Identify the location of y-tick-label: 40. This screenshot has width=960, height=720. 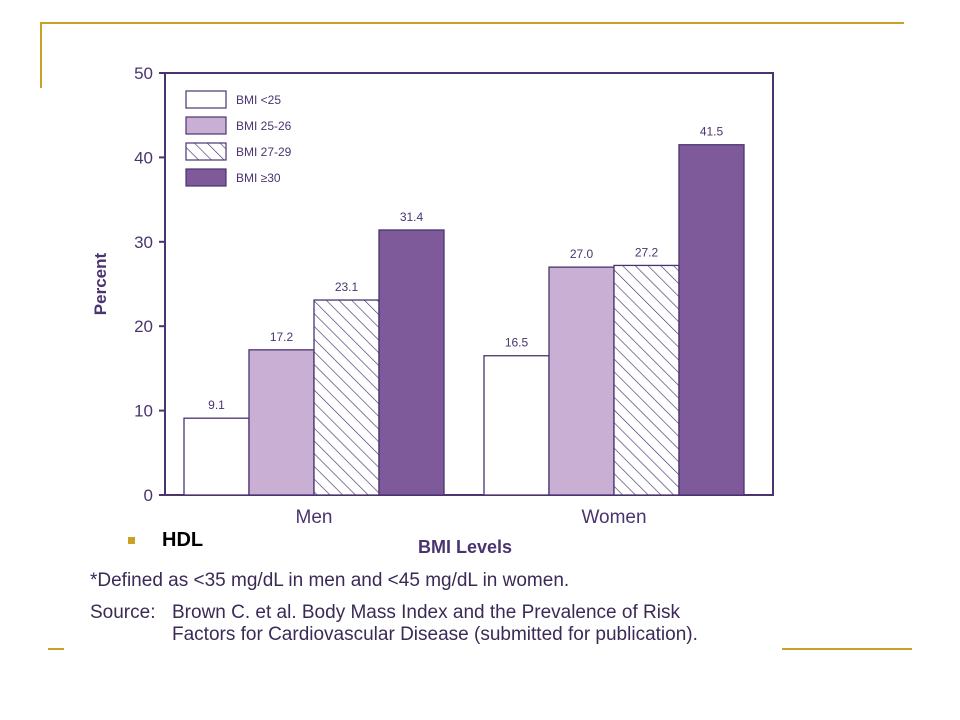
(143, 157).